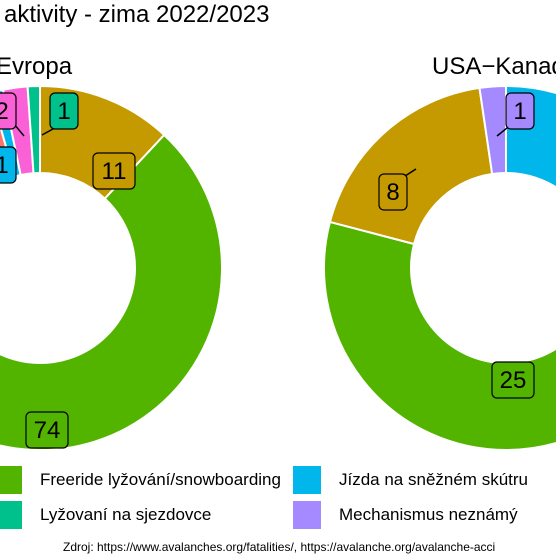 The width and height of the screenshot is (556, 556). I want to click on data-label-evropa-turistika-horolezectvi: 2, so click(4, 111).